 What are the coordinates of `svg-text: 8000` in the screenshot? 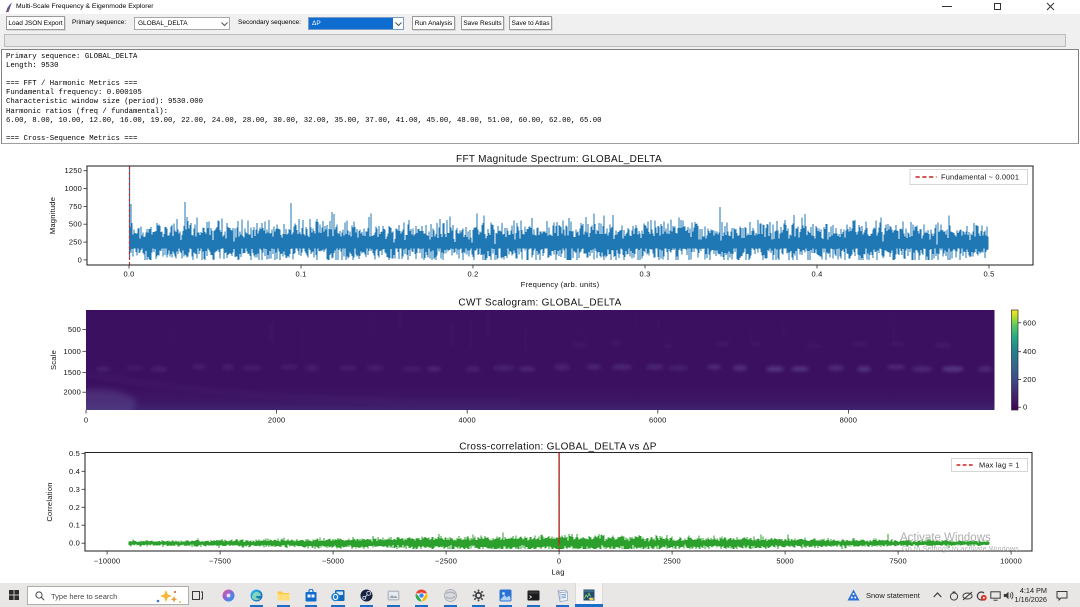 It's located at (849, 420).